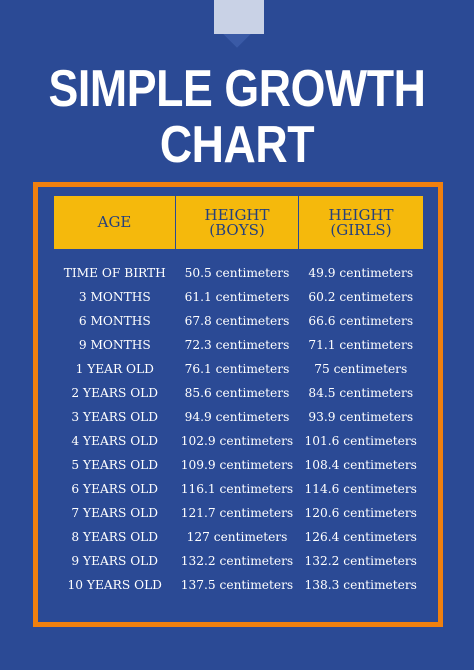  What do you see at coordinates (361, 229) in the screenshot?
I see `header-girls-line2: (GIRLS)` at bounding box center [361, 229].